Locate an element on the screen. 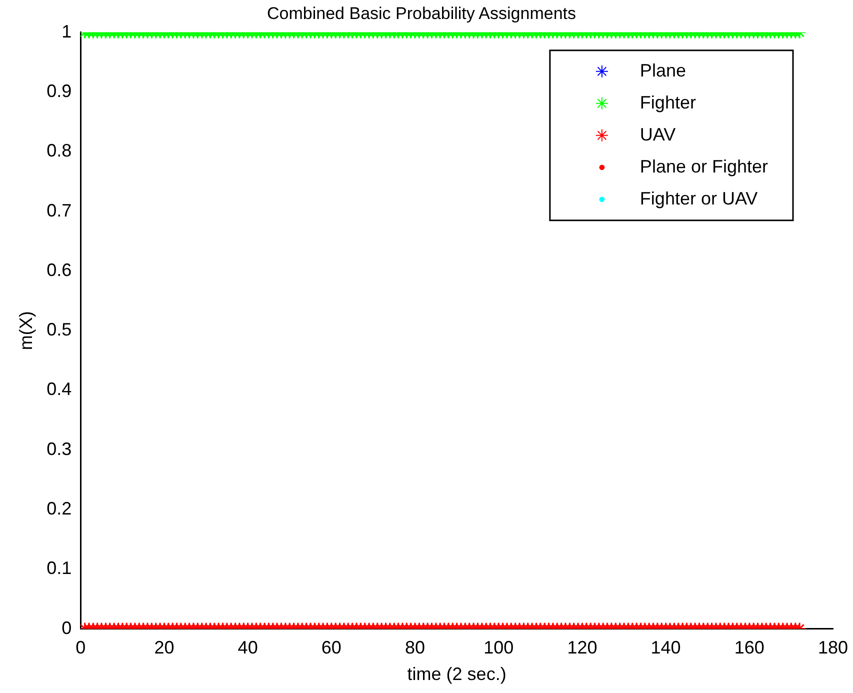 This screenshot has height=693, width=853. x-tick-label: 20 is located at coordinates (164, 648).